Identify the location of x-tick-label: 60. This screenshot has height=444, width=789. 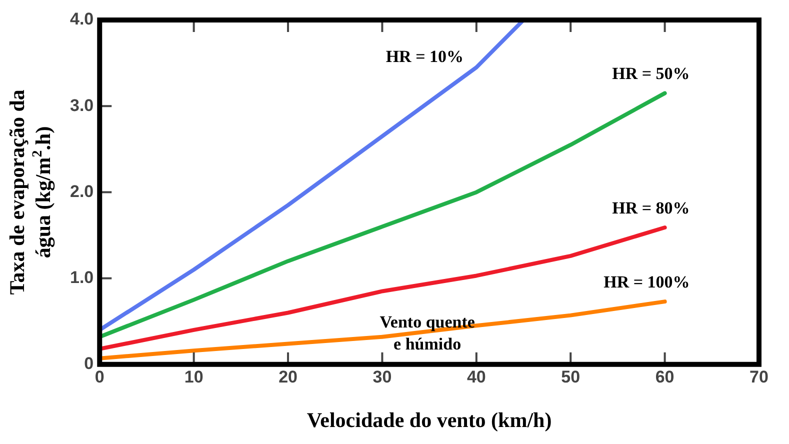
(664, 376).